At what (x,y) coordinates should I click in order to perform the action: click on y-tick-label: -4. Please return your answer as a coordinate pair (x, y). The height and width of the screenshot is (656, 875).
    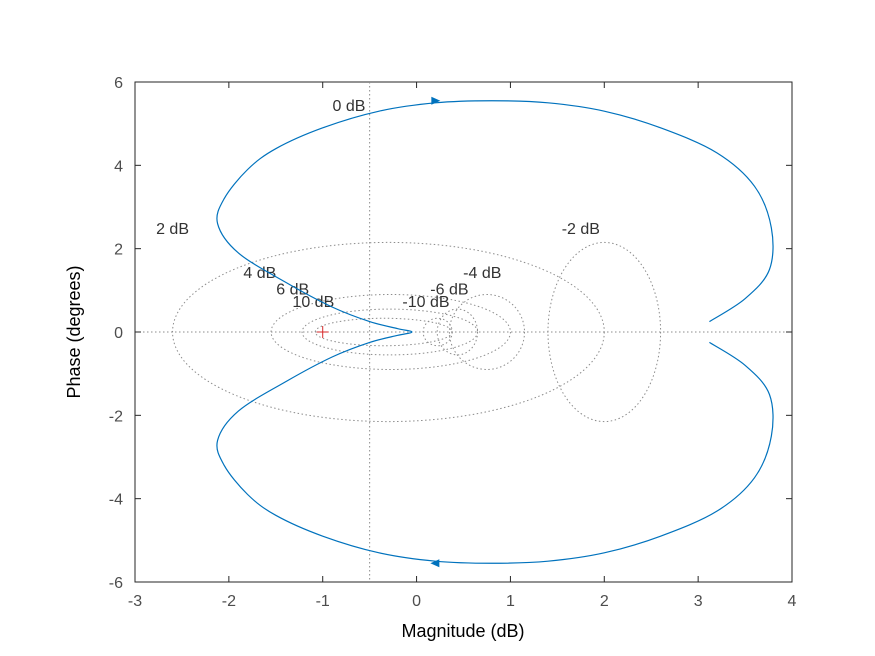
    Looking at the image, I should click on (116, 500).